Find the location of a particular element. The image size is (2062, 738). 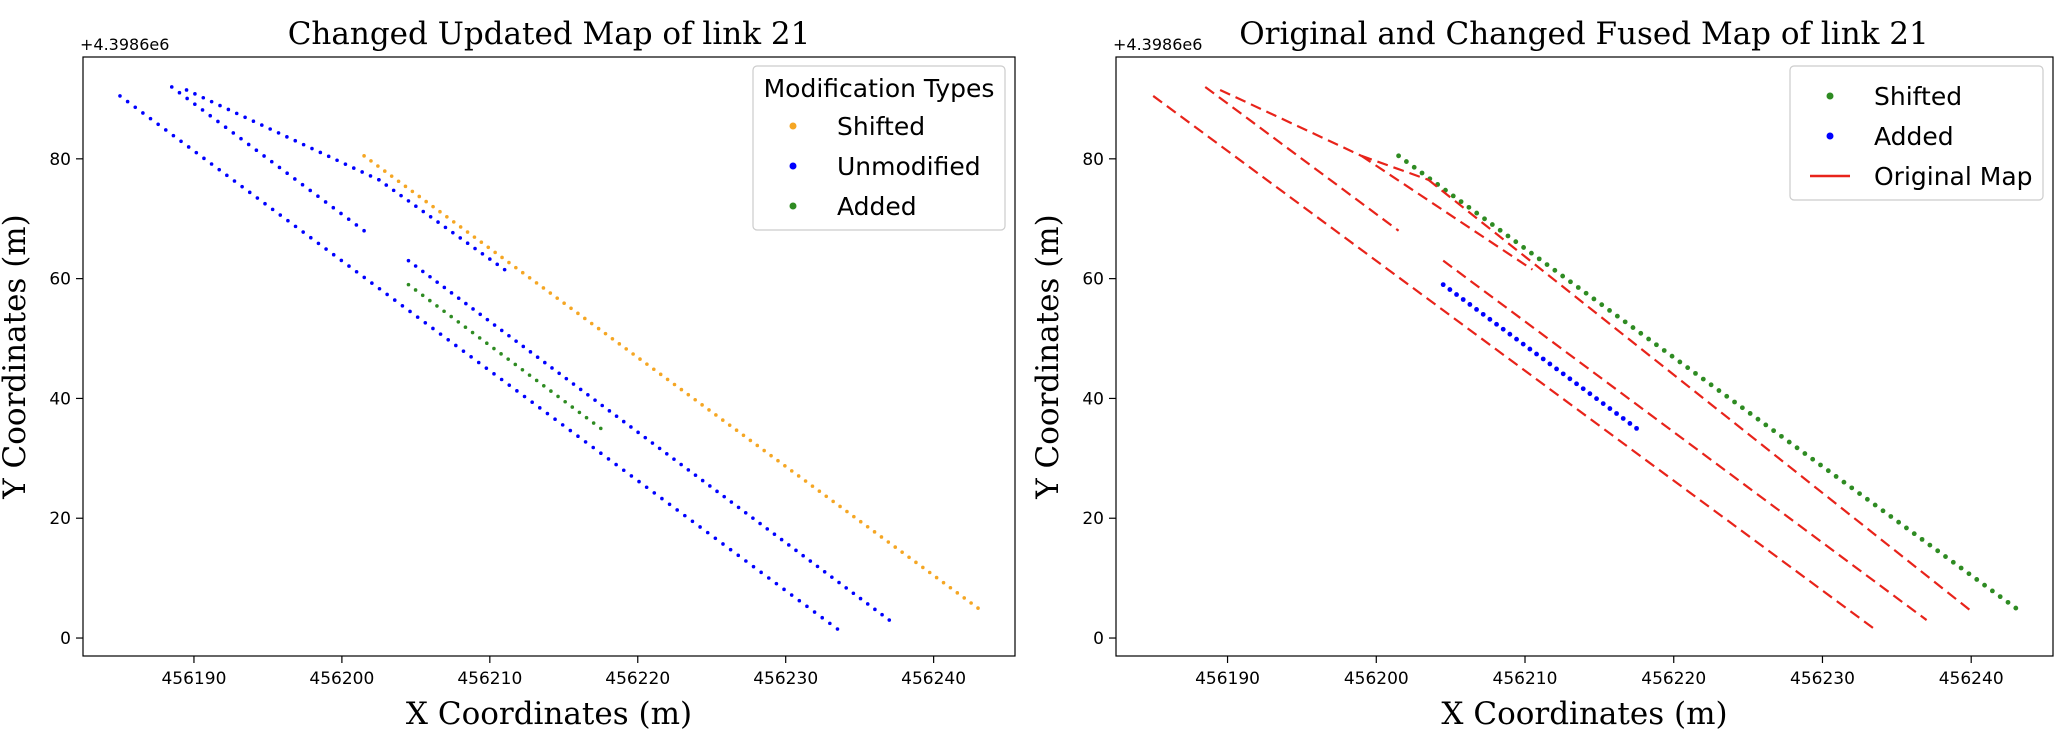

x-tick-label: 456220 is located at coordinates (637, 679).